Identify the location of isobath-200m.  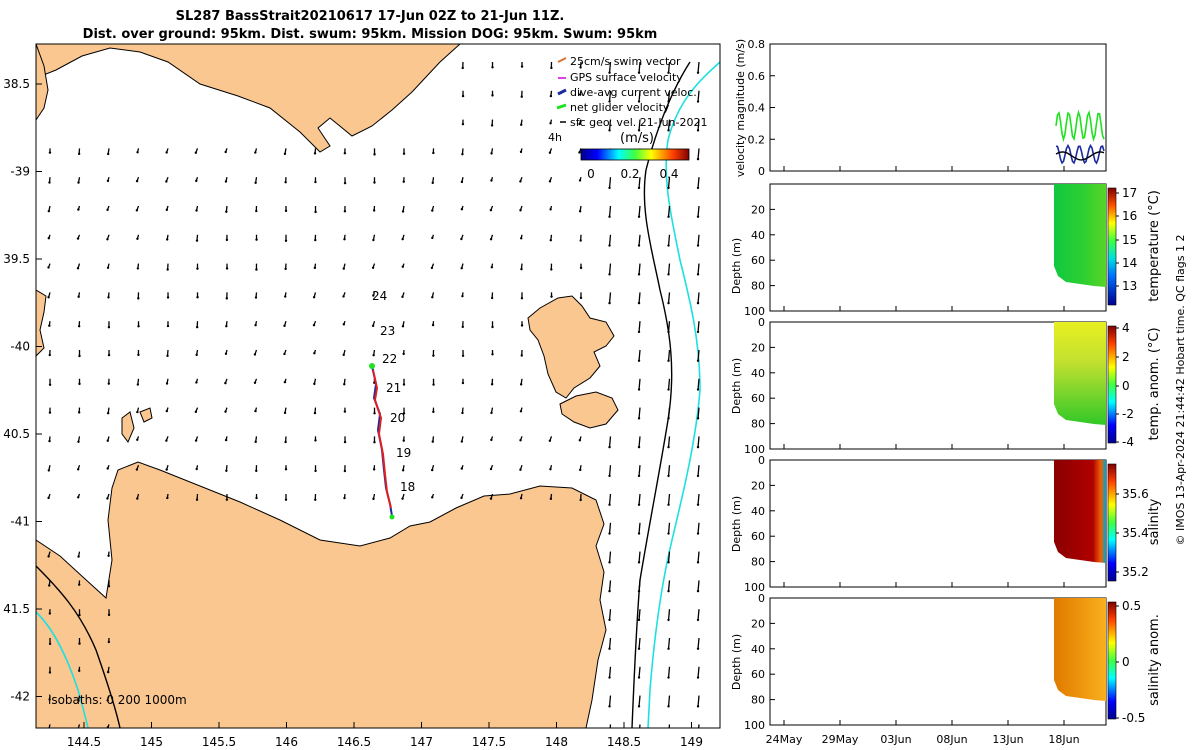
(78, 646).